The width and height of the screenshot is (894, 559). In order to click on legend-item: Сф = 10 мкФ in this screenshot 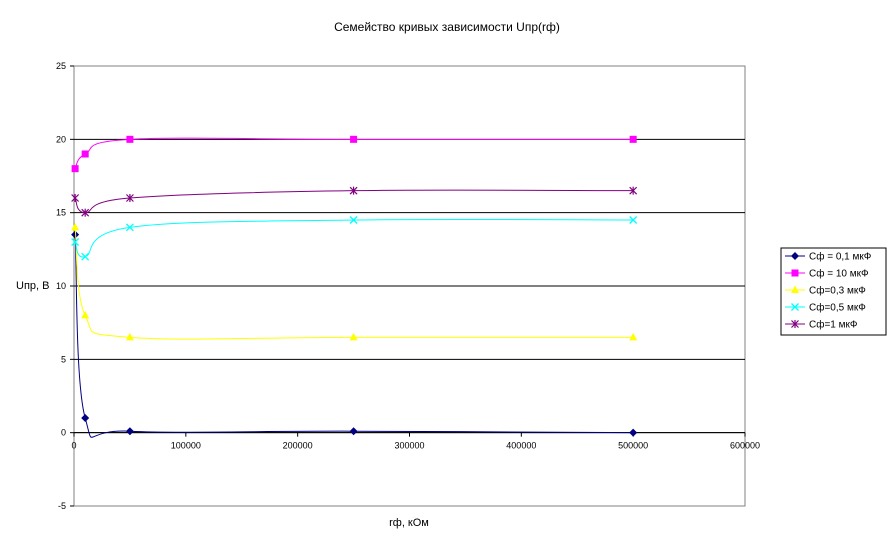, I will do `click(827, 274)`.